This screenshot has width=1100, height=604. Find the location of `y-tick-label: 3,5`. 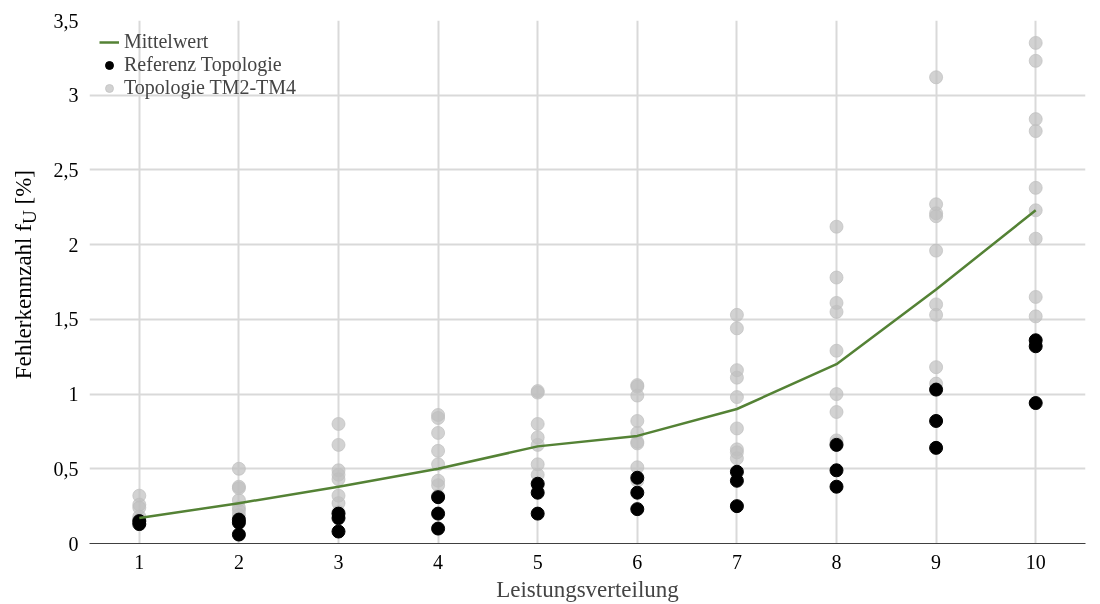

y-tick-label: 3,5 is located at coordinates (66, 20).